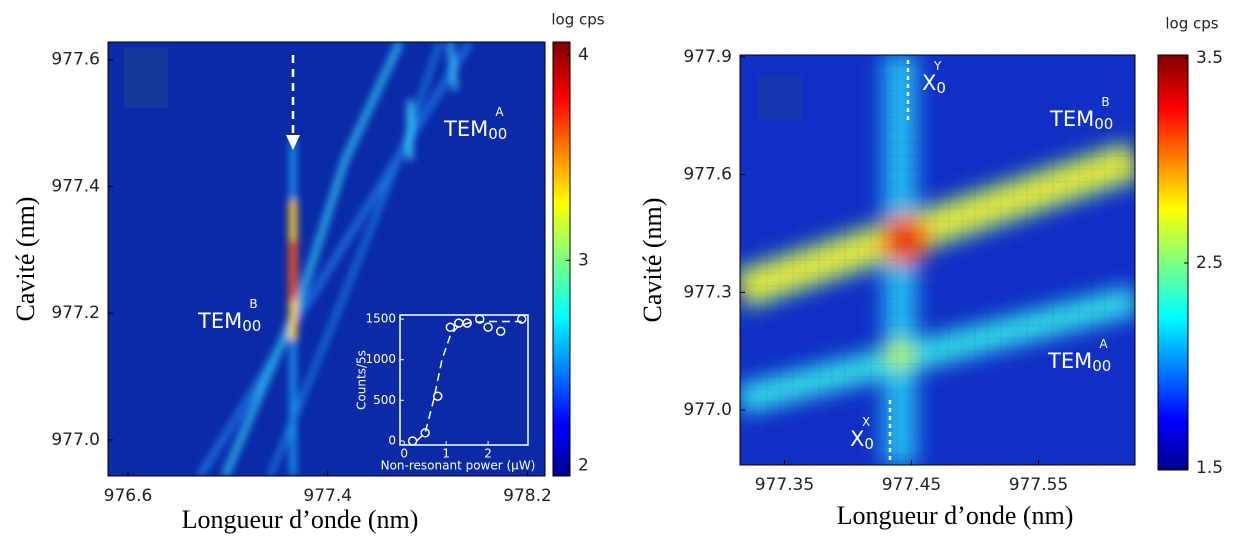 This screenshot has width=1248, height=536. What do you see at coordinates (866, 422) in the screenshot?
I see `annotation-sup: X` at bounding box center [866, 422].